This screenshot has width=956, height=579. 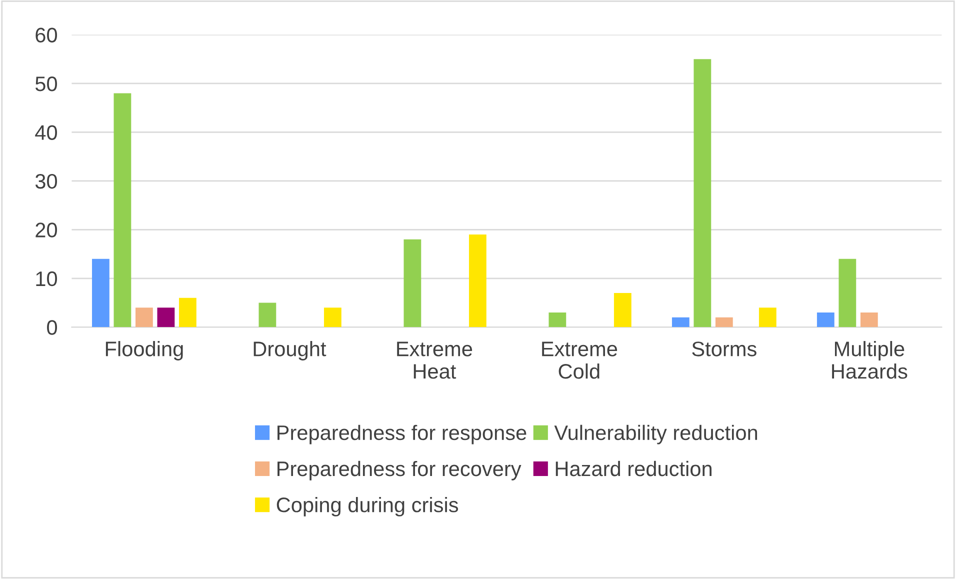 What do you see at coordinates (46, 84) in the screenshot?
I see `y-tick-label: 50` at bounding box center [46, 84].